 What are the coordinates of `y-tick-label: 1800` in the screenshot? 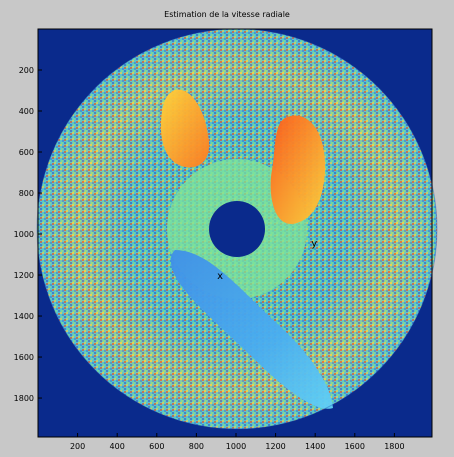 It's located at (24, 398).